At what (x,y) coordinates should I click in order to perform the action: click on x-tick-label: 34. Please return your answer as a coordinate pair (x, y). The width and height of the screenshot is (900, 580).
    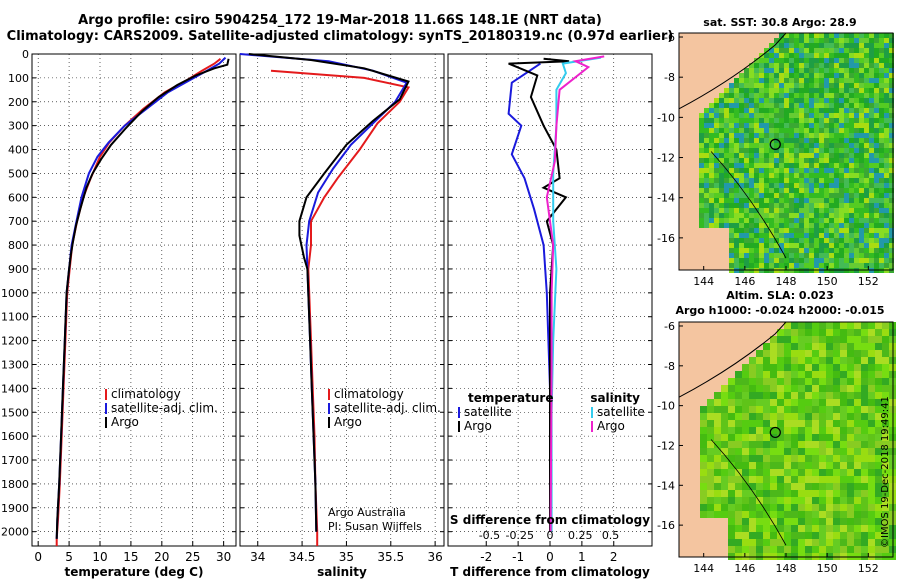
    Looking at the image, I should click on (257, 557).